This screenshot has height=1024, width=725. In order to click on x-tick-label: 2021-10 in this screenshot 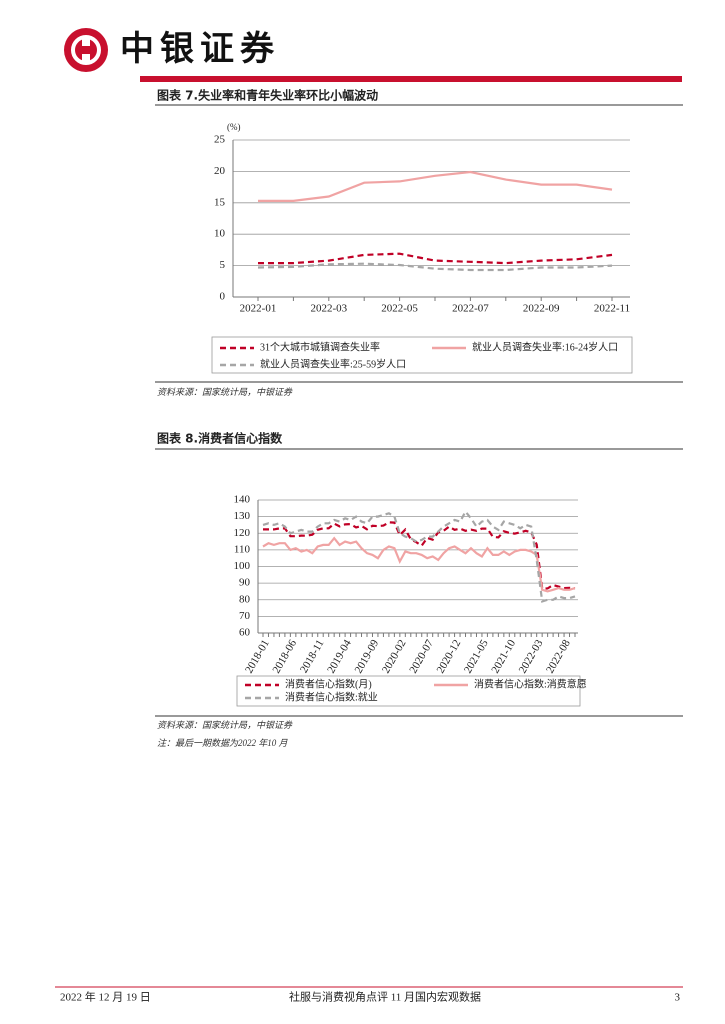, I will do `click(503, 656)`.